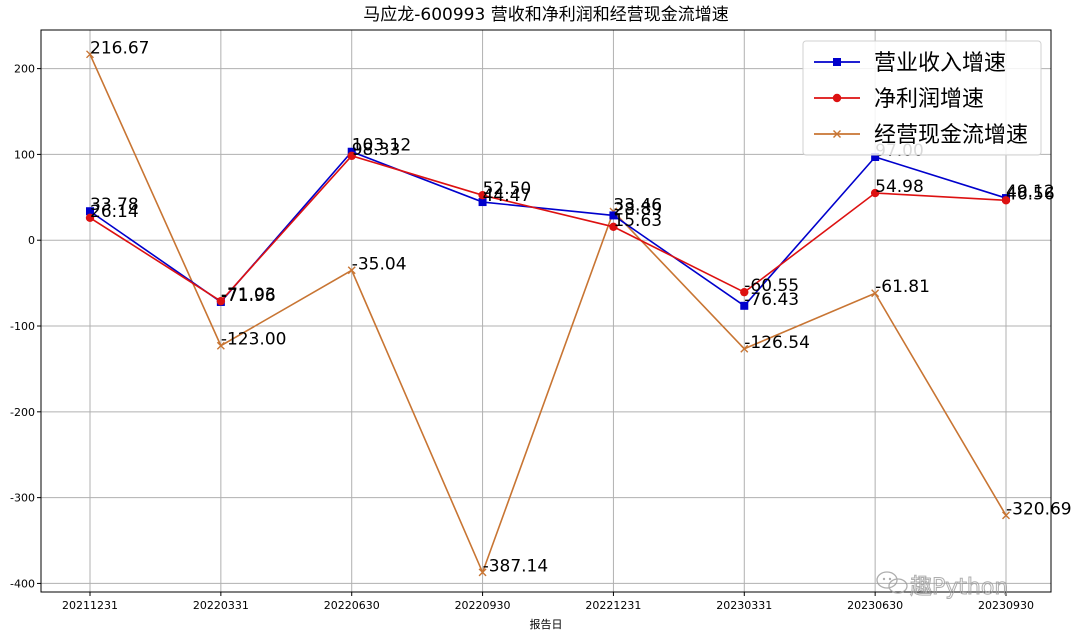 This screenshot has height=639, width=1080. I want to click on y-tick-label: 0, so click(31, 240).